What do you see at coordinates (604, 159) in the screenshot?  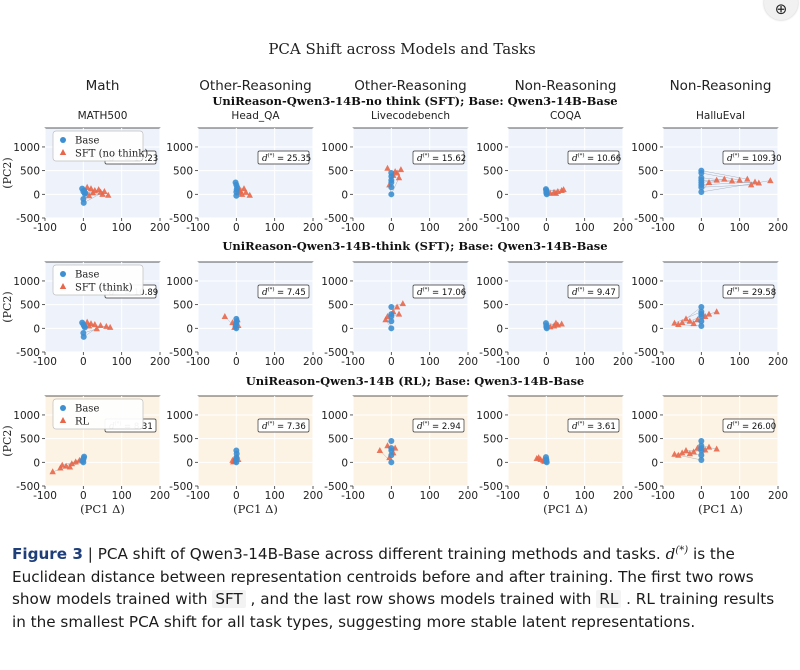 I see `distance-value: = 10.66` at bounding box center [604, 159].